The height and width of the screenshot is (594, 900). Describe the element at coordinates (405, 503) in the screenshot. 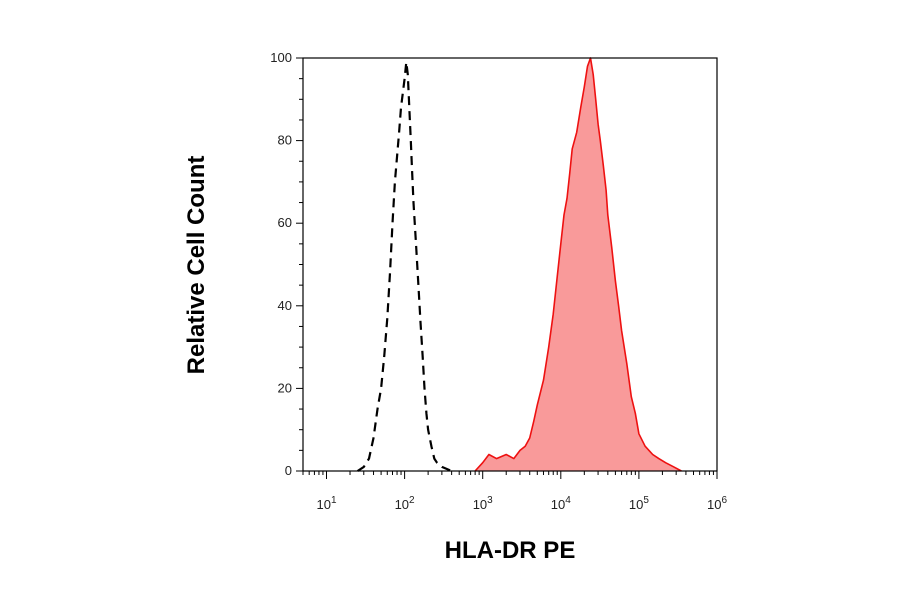

I see `x-tick-label: 10²` at that location.